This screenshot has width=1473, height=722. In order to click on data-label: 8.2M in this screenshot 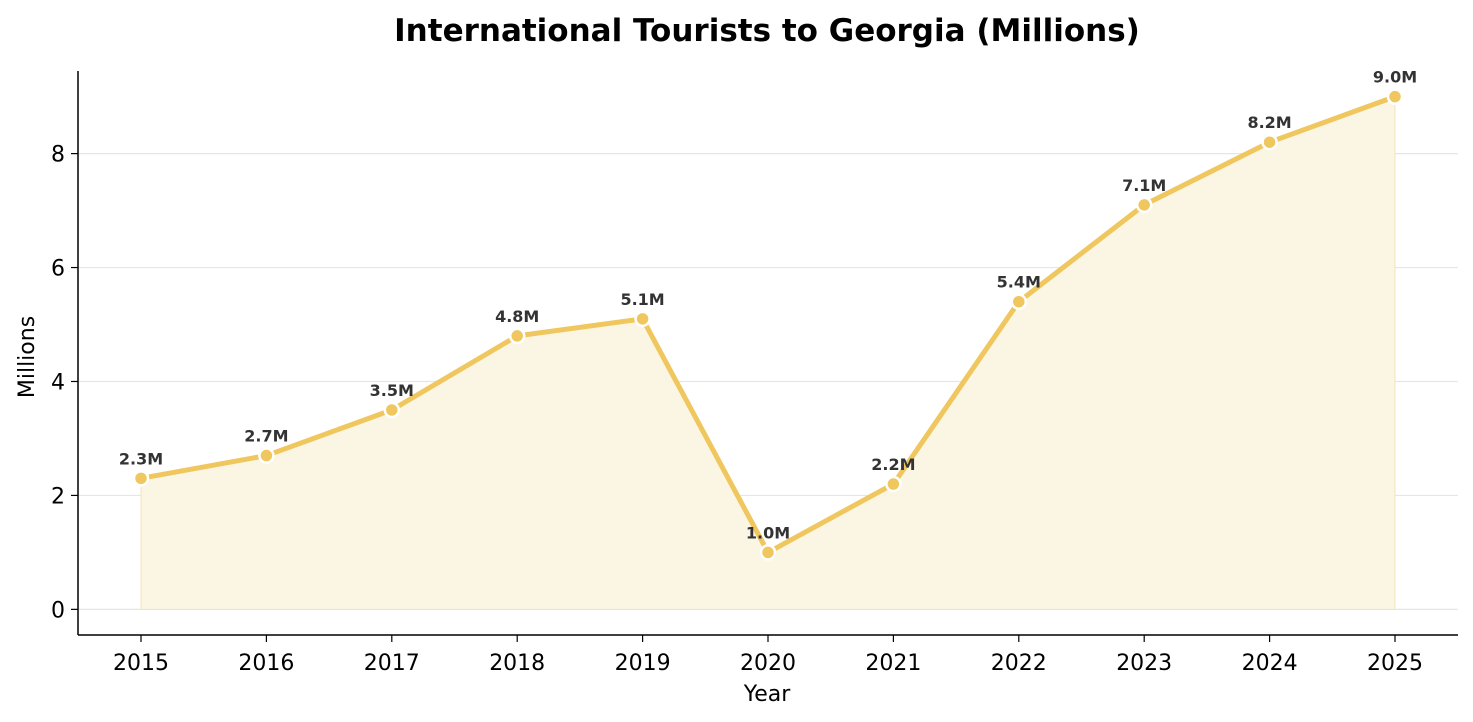, I will do `click(1269, 122)`.